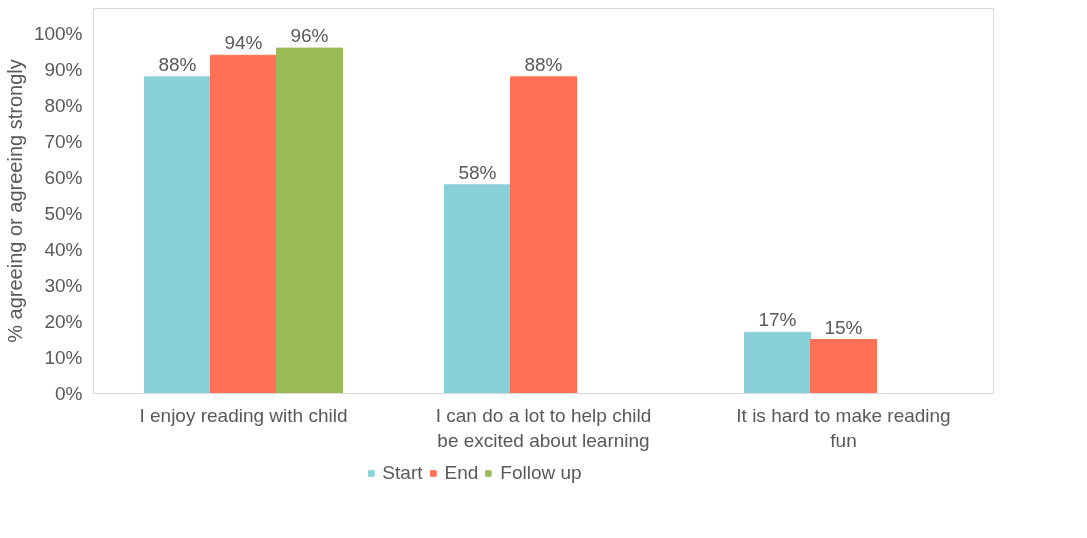 The width and height of the screenshot is (1087, 538). Describe the element at coordinates (63, 214) in the screenshot. I see `y-tick-label: 50%` at that location.